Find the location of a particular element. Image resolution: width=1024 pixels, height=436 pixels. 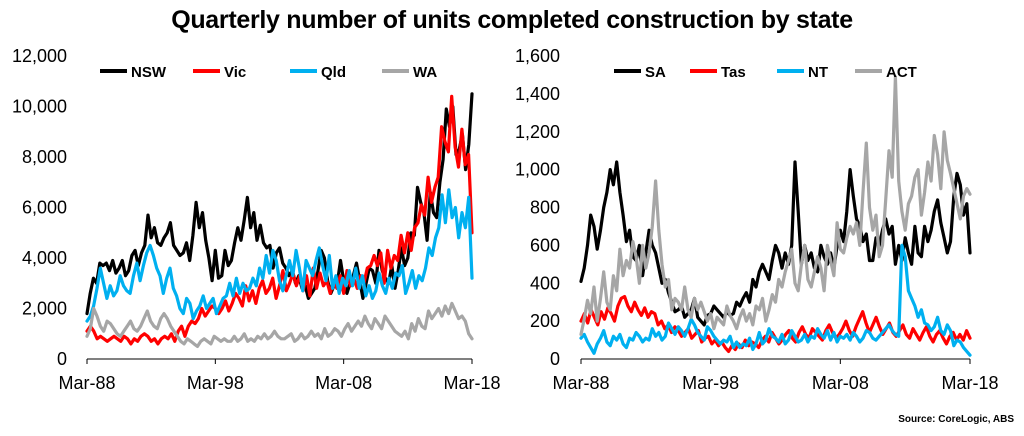

left-x-tick-label: Mar-88 is located at coordinates (86, 383).